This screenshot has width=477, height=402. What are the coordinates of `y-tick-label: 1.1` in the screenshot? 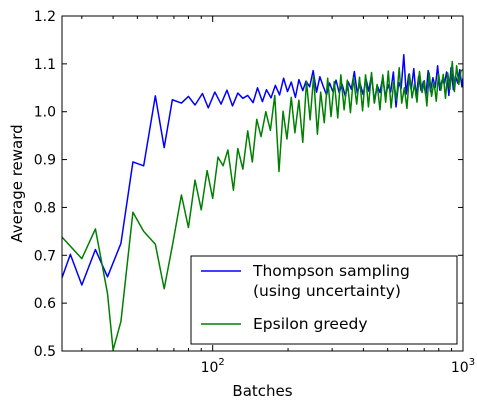 It's located at (45, 65).